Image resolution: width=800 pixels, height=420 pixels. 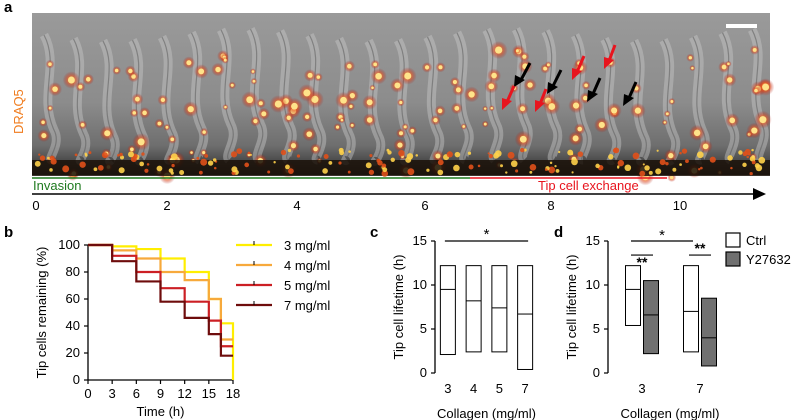 I want to click on x-tick-label: 7, so click(x=525, y=388).